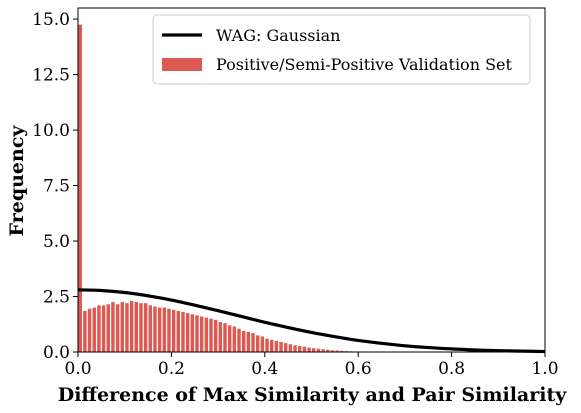 The width and height of the screenshot is (581, 413). Describe the element at coordinates (278, 35) in the screenshot. I see `legend-label-gaussian: WAG: Gaussian` at that location.